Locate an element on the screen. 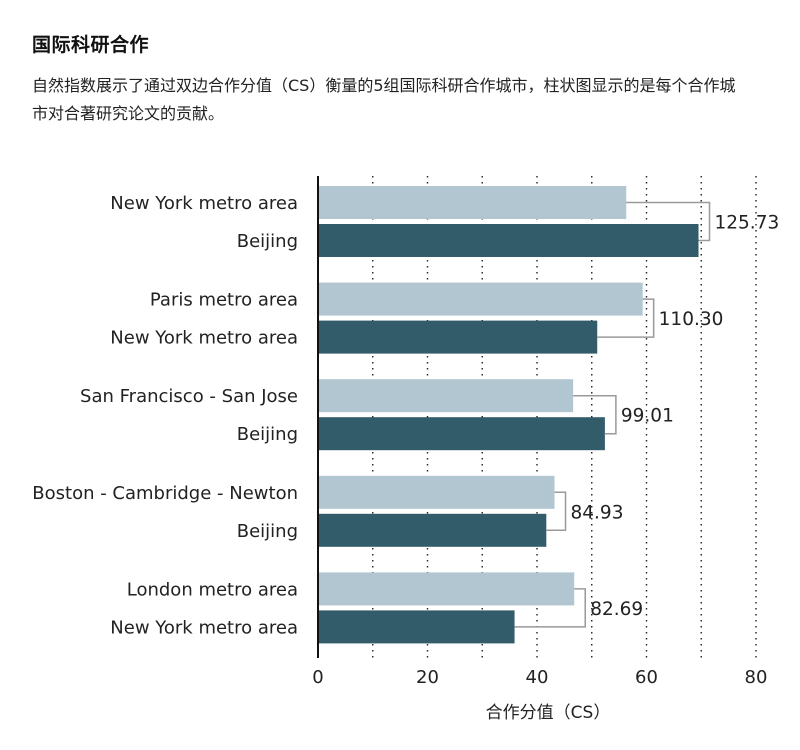  x-tick-label: 0 is located at coordinates (317, 677).